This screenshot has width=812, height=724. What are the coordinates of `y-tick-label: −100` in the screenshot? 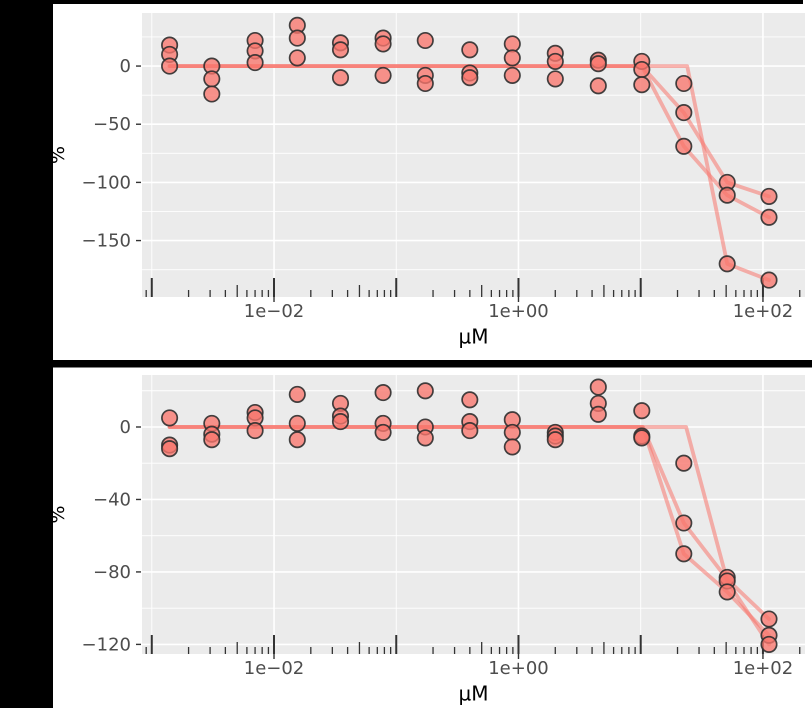 It's located at (106, 182).